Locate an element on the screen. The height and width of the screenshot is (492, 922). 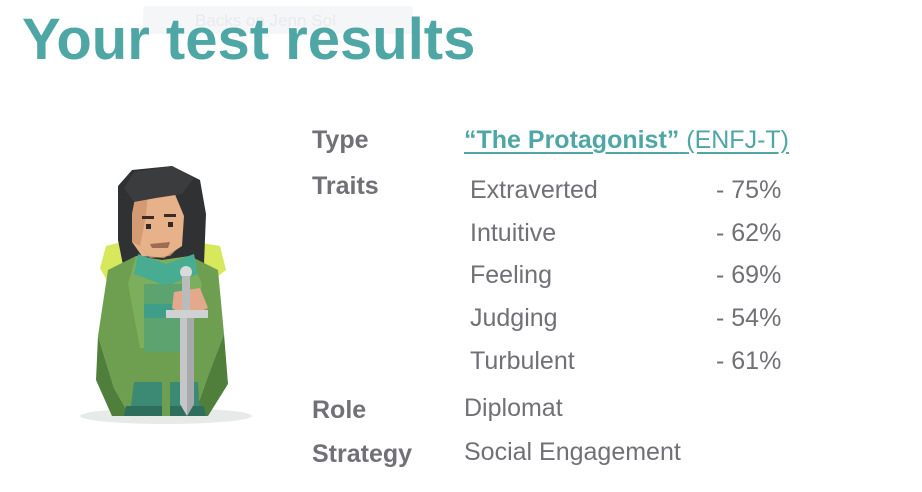
trait-percentage: - 62% is located at coordinates (749, 233).